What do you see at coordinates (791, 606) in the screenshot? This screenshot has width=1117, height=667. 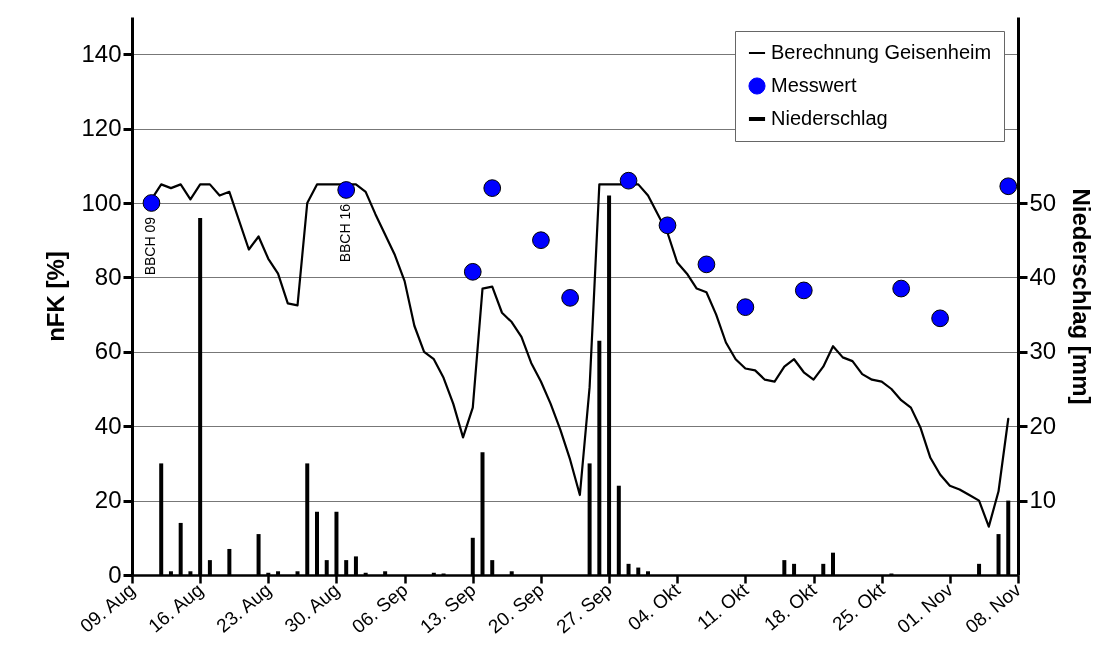 I see `x-tick-label: 18. Okt` at bounding box center [791, 606].